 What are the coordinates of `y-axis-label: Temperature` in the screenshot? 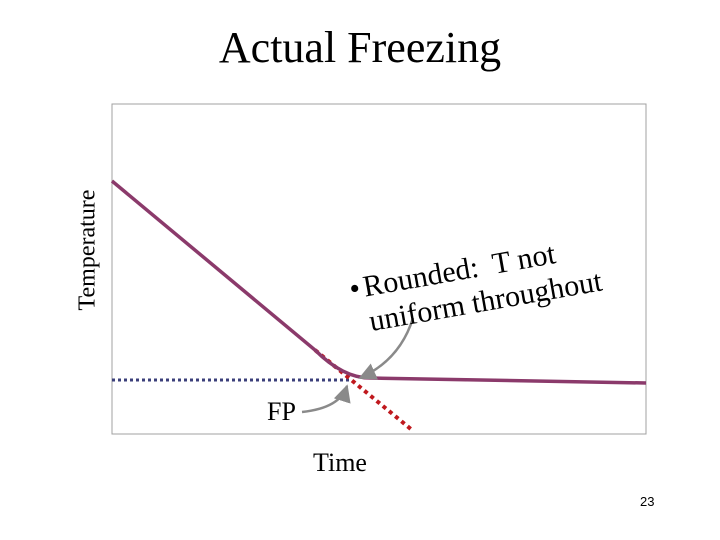 It's located at (87, 250).